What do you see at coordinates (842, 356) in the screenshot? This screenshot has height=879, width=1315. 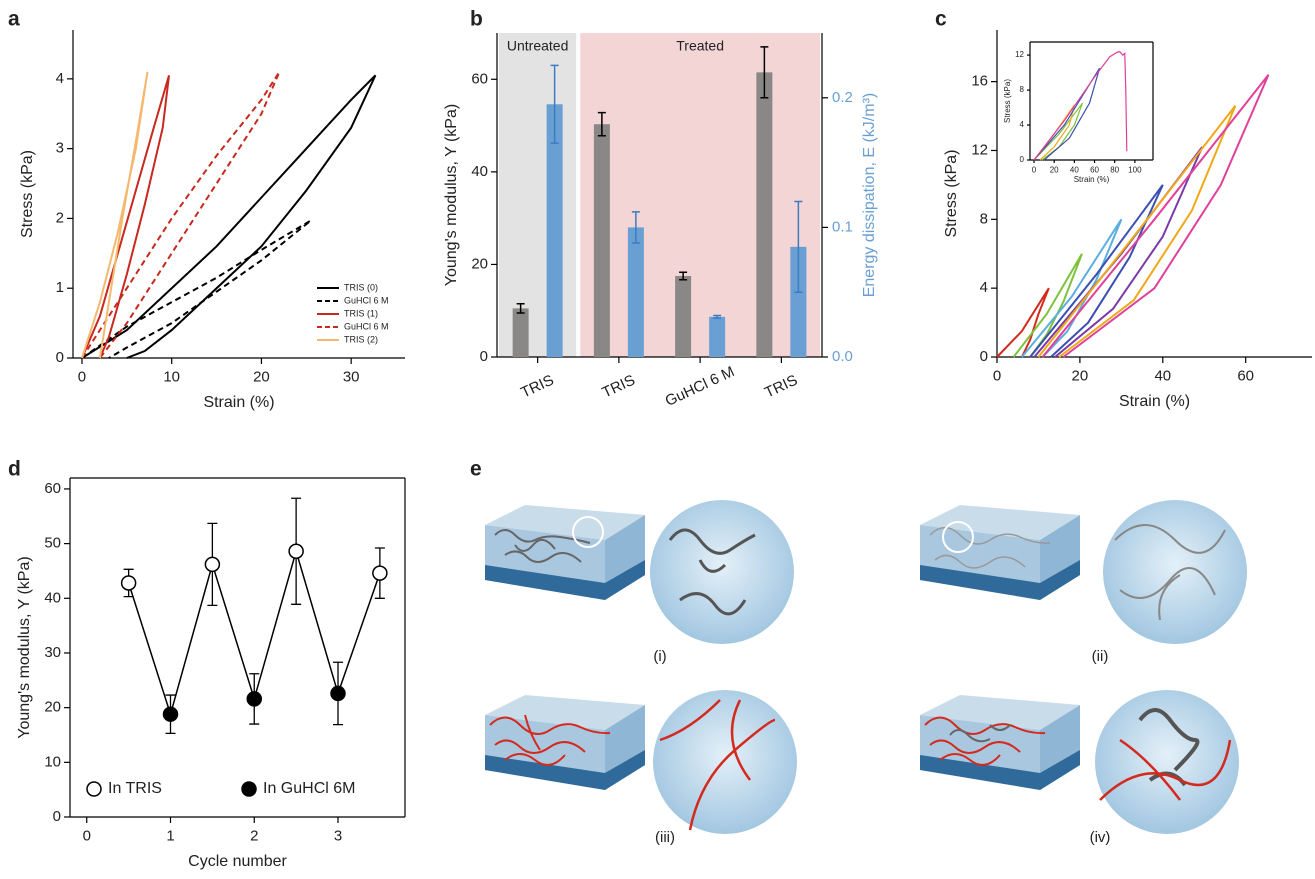 I see `y2-tick-label: 0.0` at bounding box center [842, 356].